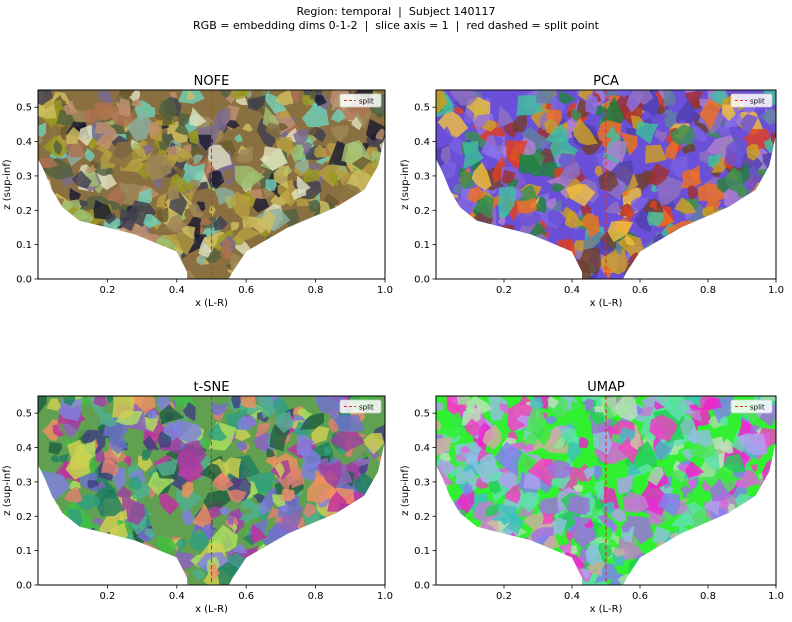 The height and width of the screenshot is (622, 792). Describe the element at coordinates (24, 211) in the screenshot. I see `y-tick-label: 0.2` at that location.